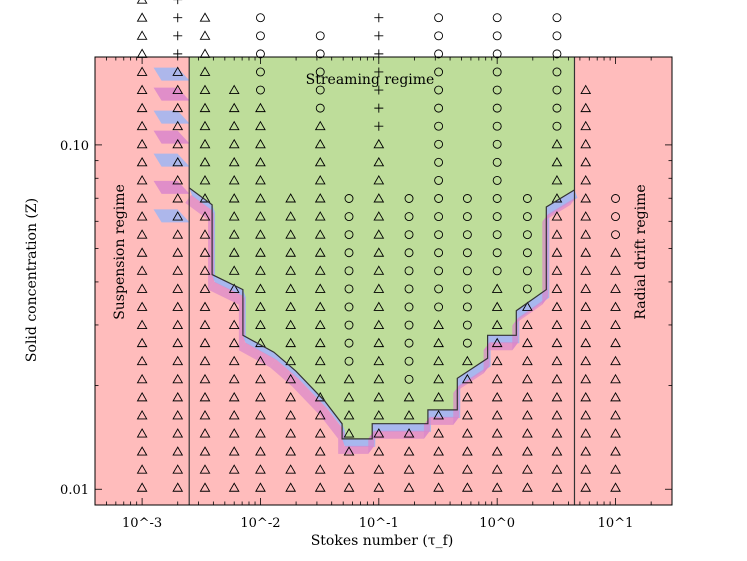 This screenshot has width=747, height=561. What do you see at coordinates (382, 541) in the screenshot?
I see `x-axis-label: Stokes number (τ_f)` at bounding box center [382, 541].